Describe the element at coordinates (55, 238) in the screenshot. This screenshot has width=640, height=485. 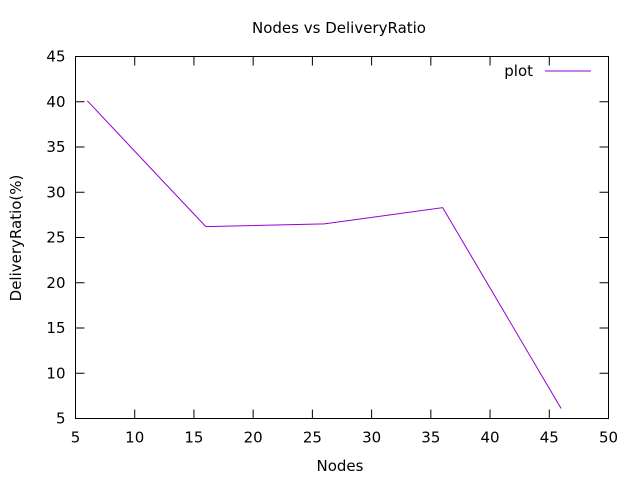
I see `y-tick-label-25: 25` at that location.